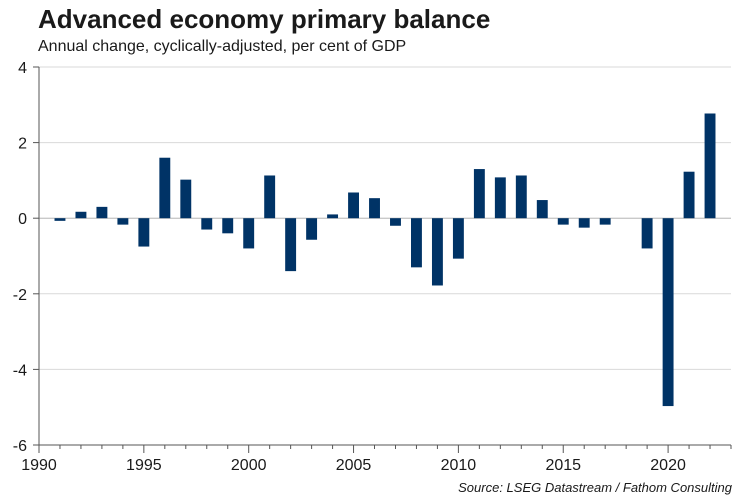 The width and height of the screenshot is (750, 500). I want to click on bar-1998, so click(207, 224).